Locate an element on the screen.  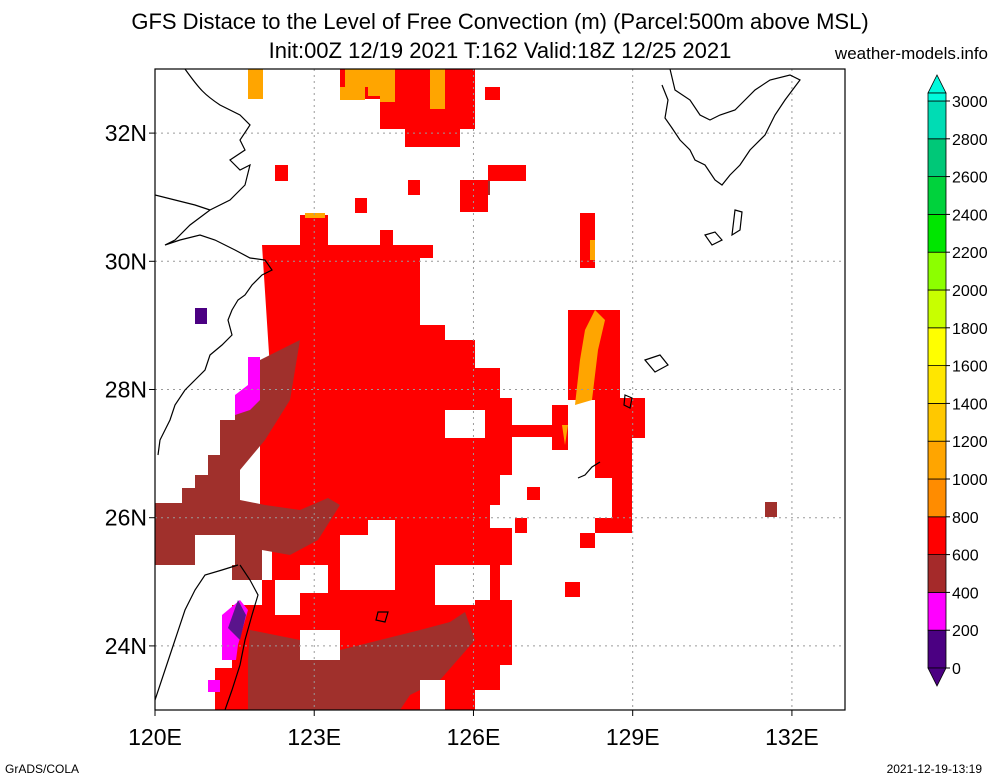
colorbar-label: 1400 is located at coordinates (970, 404).